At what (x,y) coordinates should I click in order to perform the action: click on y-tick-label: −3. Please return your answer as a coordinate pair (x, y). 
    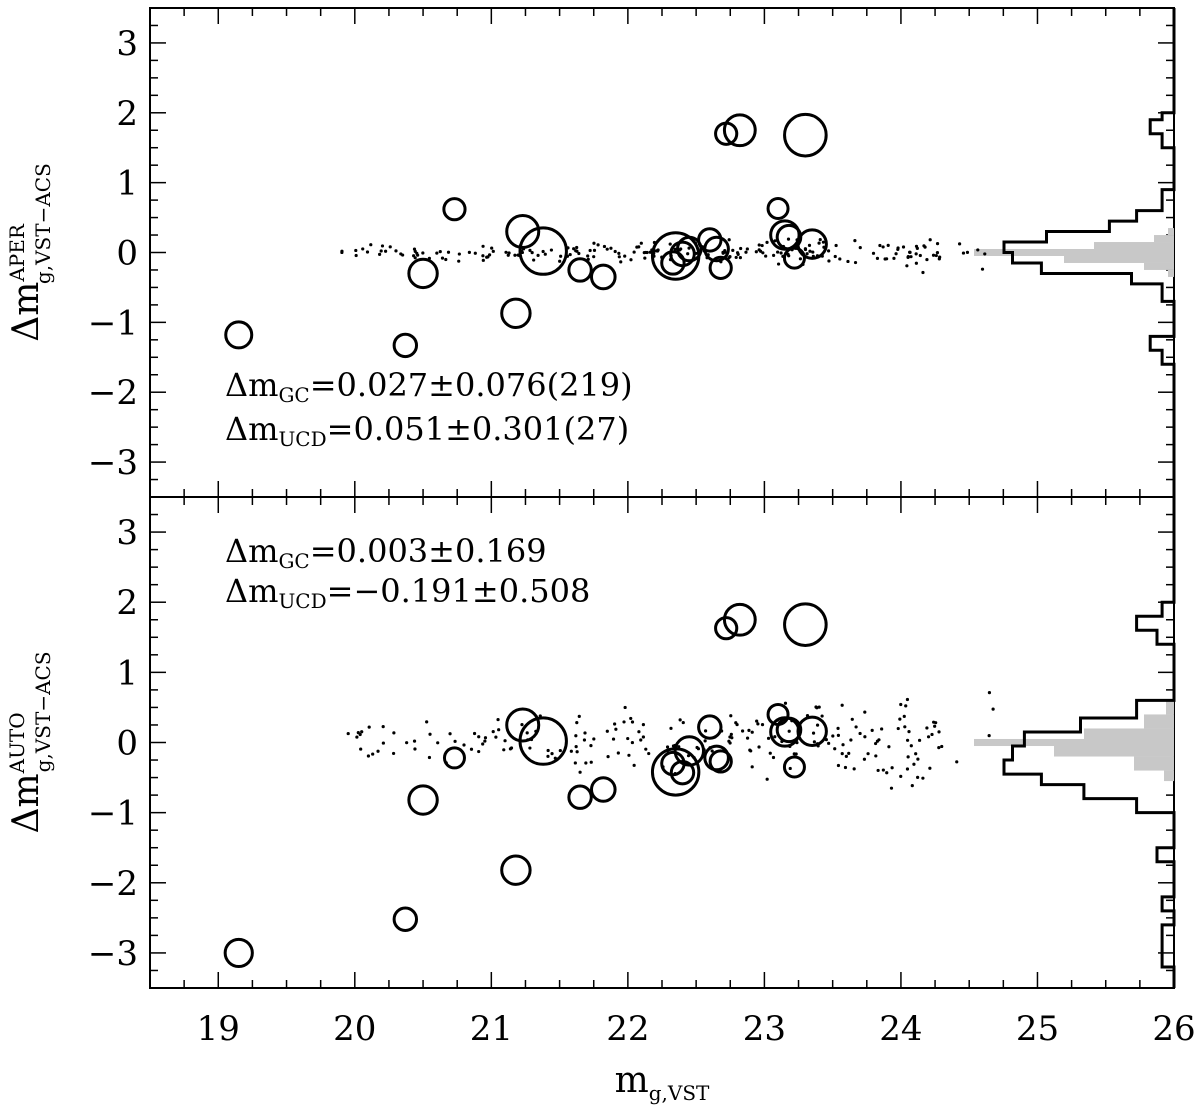
    Looking at the image, I should click on (113, 954).